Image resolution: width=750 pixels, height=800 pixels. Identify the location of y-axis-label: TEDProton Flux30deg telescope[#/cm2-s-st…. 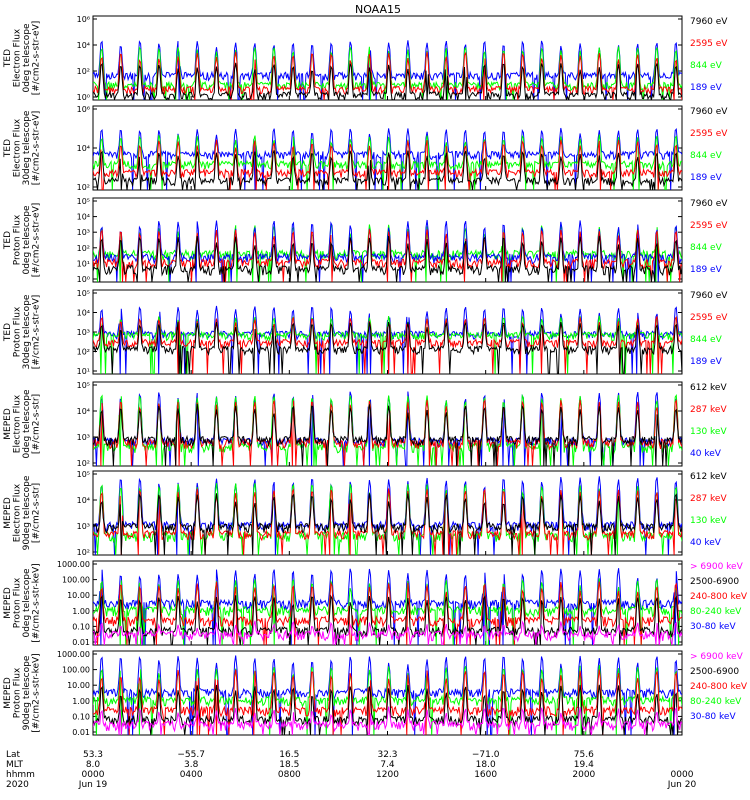
(22, 331).